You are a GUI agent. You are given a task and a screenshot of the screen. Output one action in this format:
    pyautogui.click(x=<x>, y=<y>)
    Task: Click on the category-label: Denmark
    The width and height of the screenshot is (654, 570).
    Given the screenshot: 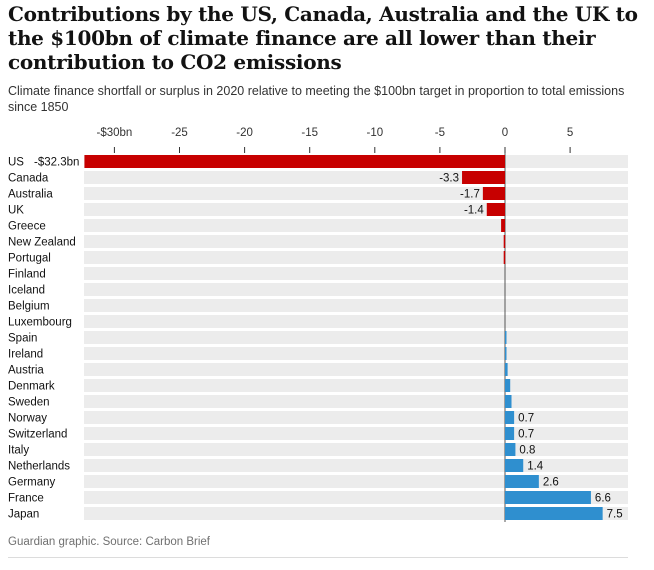 What is the action you would take?
    pyautogui.click(x=31, y=387)
    